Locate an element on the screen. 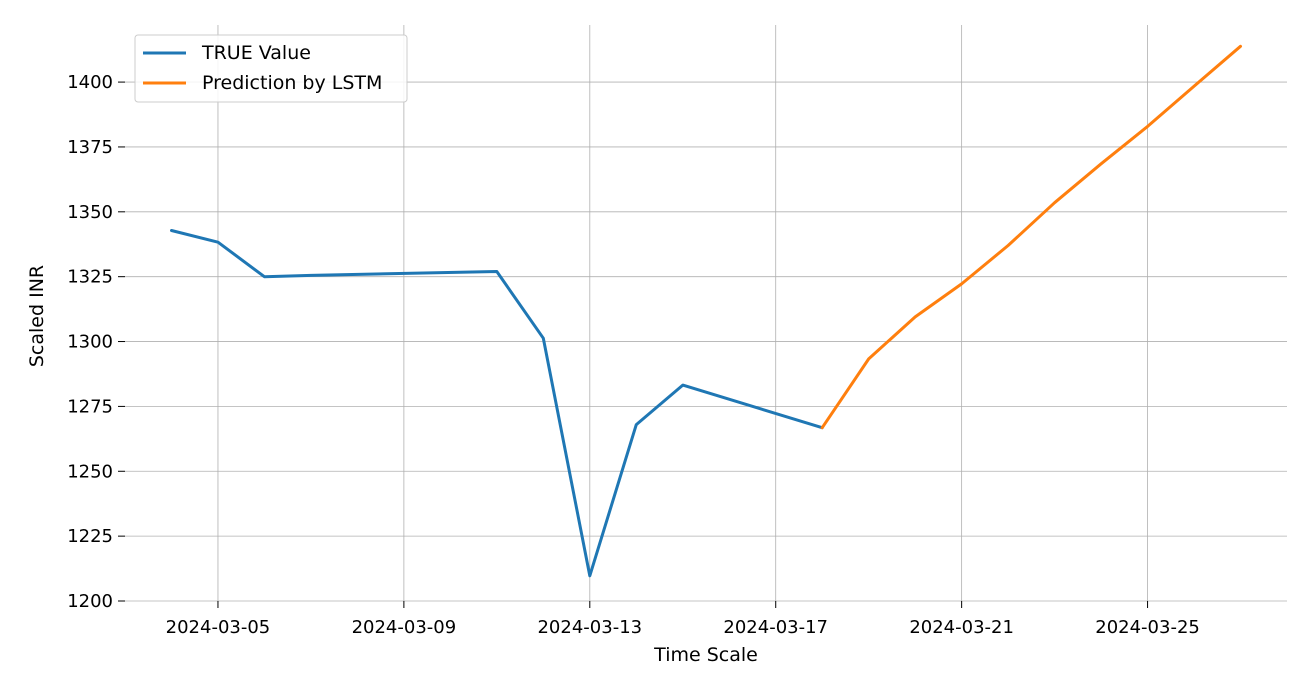 This screenshot has width=1308, height=685. x-tick-label: 2024-03-21 is located at coordinates (961, 627).